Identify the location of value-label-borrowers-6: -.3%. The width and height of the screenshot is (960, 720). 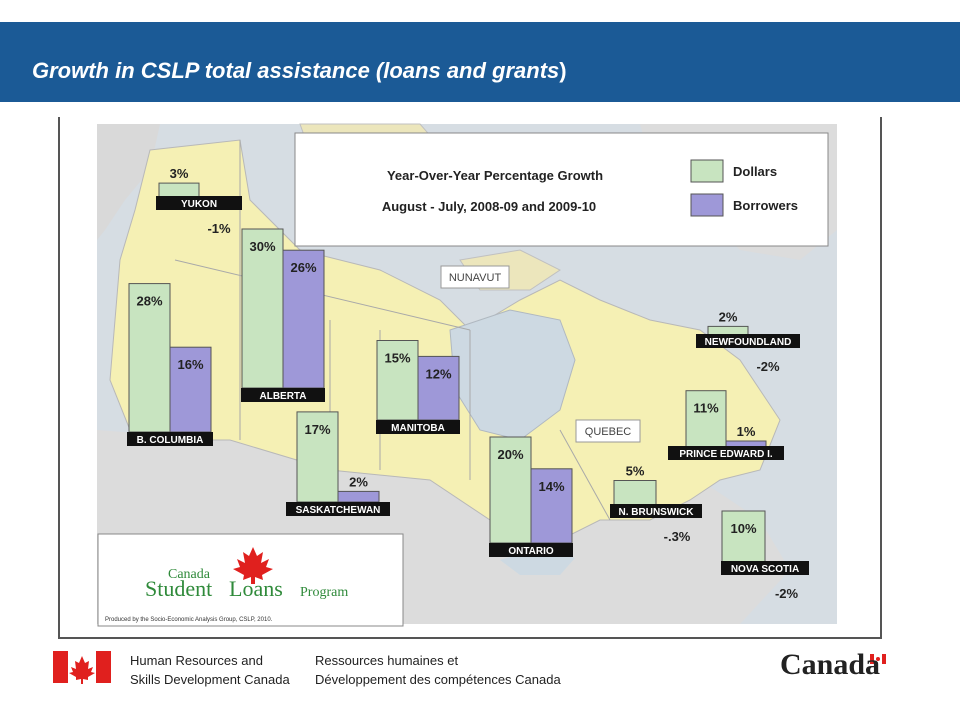
(677, 536).